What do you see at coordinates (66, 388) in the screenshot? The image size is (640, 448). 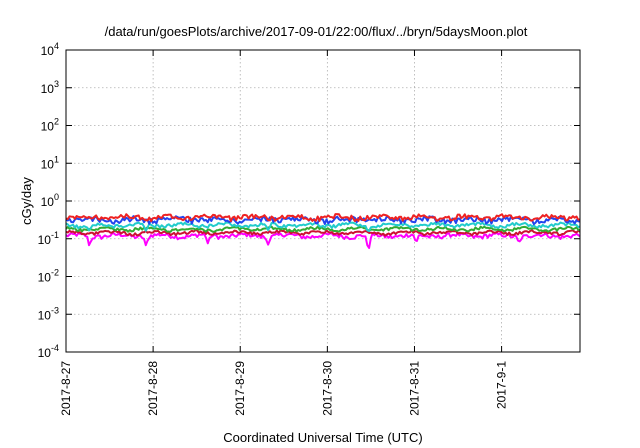 I see `x-tick-label: 2017-8-27` at bounding box center [66, 388].